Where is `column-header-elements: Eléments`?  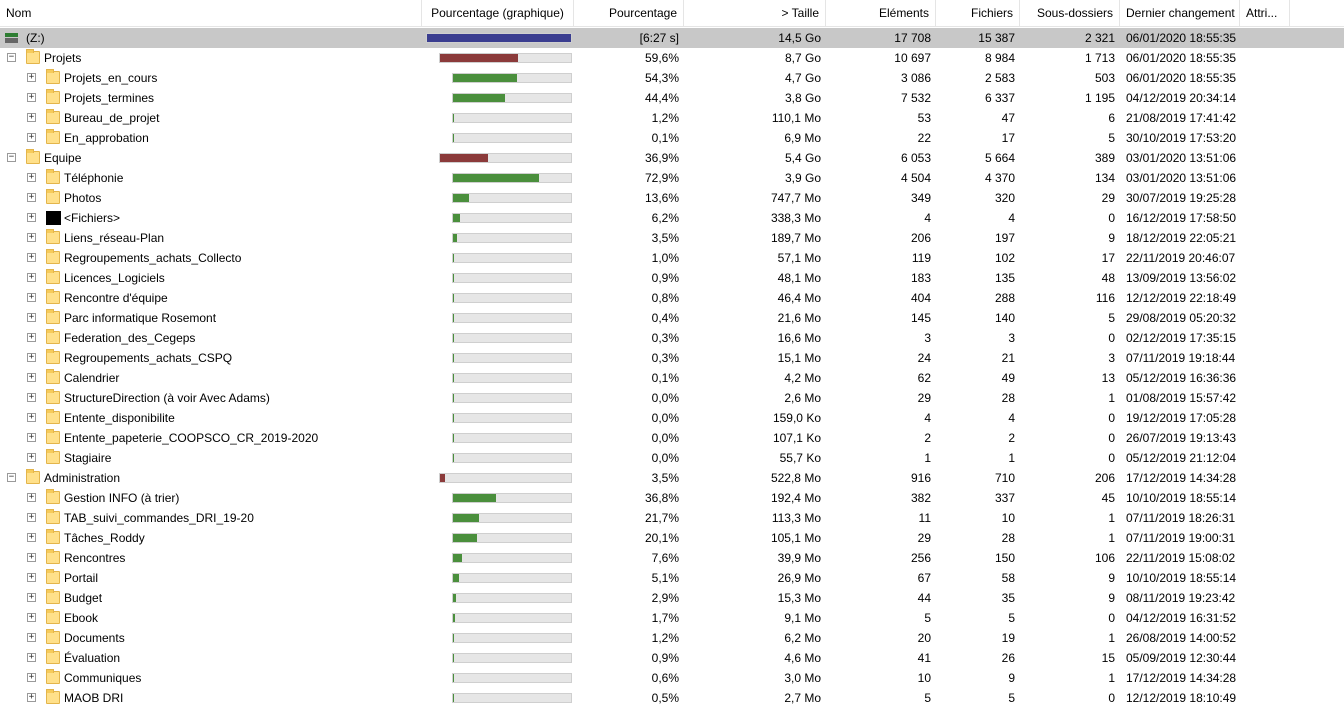 column-header-elements: Eléments is located at coordinates (881, 13).